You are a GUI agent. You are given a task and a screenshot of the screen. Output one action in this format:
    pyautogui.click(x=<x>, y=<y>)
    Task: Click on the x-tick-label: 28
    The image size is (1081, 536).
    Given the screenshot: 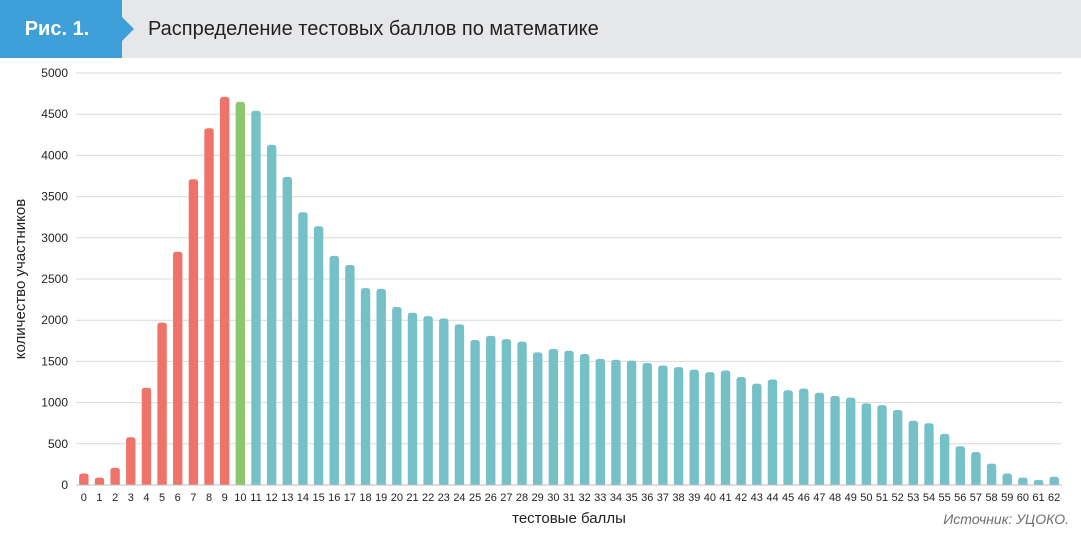 What is the action you would take?
    pyautogui.click(x=522, y=498)
    